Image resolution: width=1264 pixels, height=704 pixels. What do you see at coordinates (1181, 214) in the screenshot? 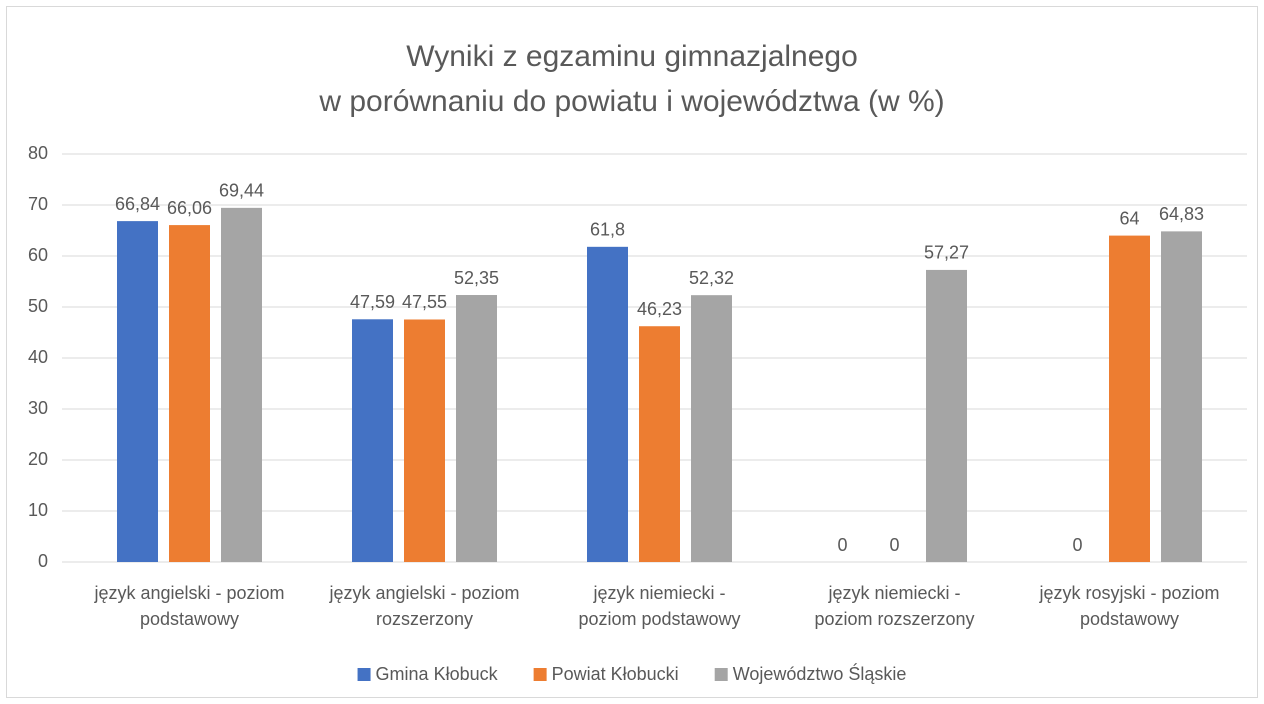
I see `data-label: 64,83` at bounding box center [1181, 214].